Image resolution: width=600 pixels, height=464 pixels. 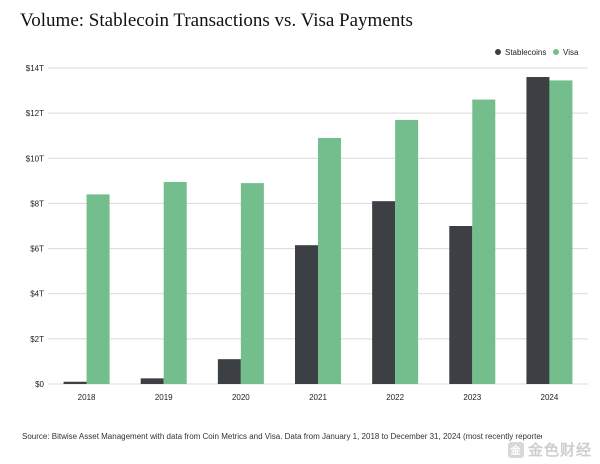 I want to click on watermark-text: 金色财经, so click(x=559, y=450).